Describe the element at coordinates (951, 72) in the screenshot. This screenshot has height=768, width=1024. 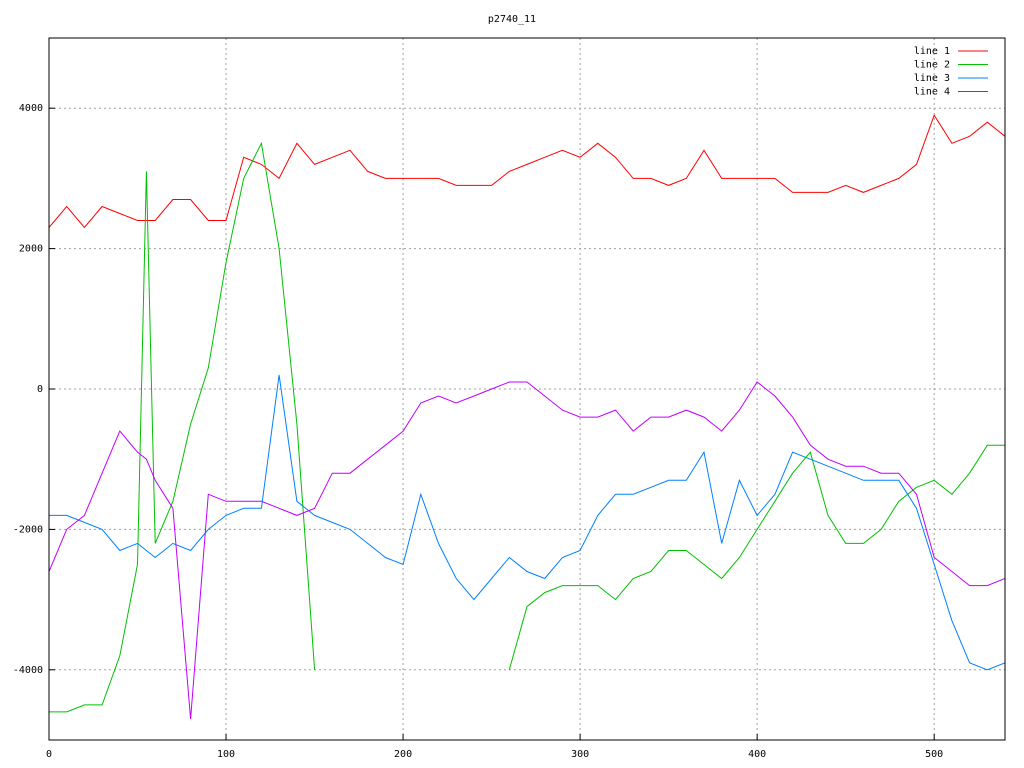
I see `legend: line 1 line 2 line 3 line 4` at that location.